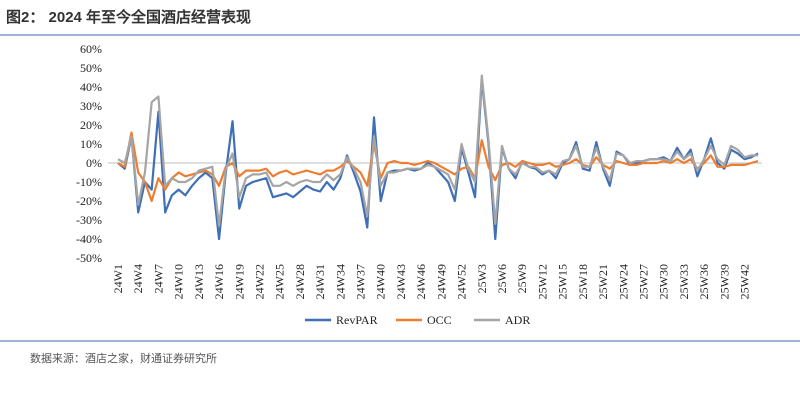 Image resolution: width=800 pixels, height=406 pixels. I want to click on x-tick-label: 25W6, so click(502, 278).